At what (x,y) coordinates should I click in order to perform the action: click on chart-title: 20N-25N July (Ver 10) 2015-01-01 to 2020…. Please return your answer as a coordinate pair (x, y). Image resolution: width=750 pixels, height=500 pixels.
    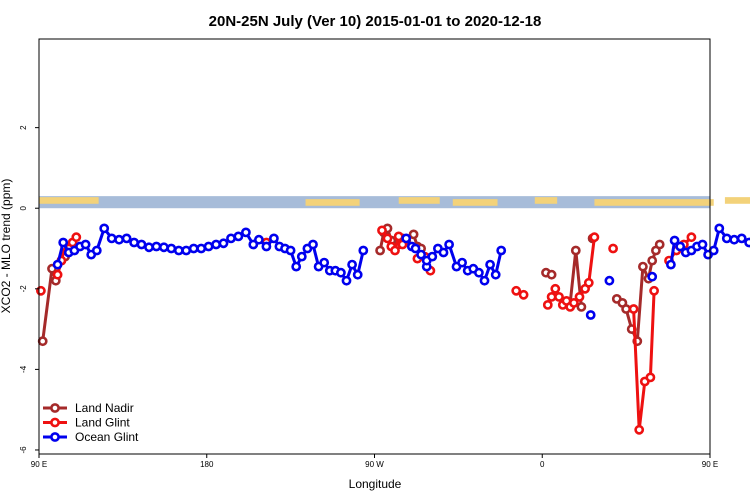
    Looking at the image, I should click on (375, 21).